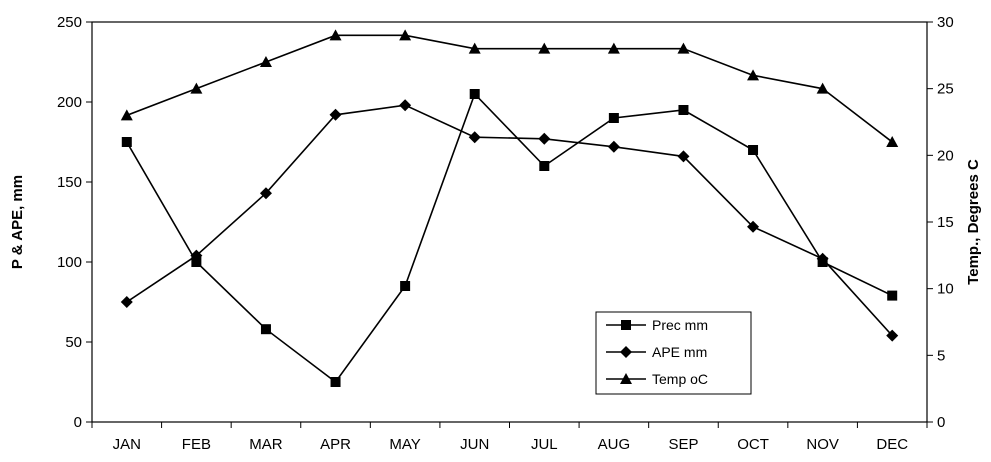 The image size is (991, 462). I want to click on y2-tick-label-5: 25, so click(945, 89).